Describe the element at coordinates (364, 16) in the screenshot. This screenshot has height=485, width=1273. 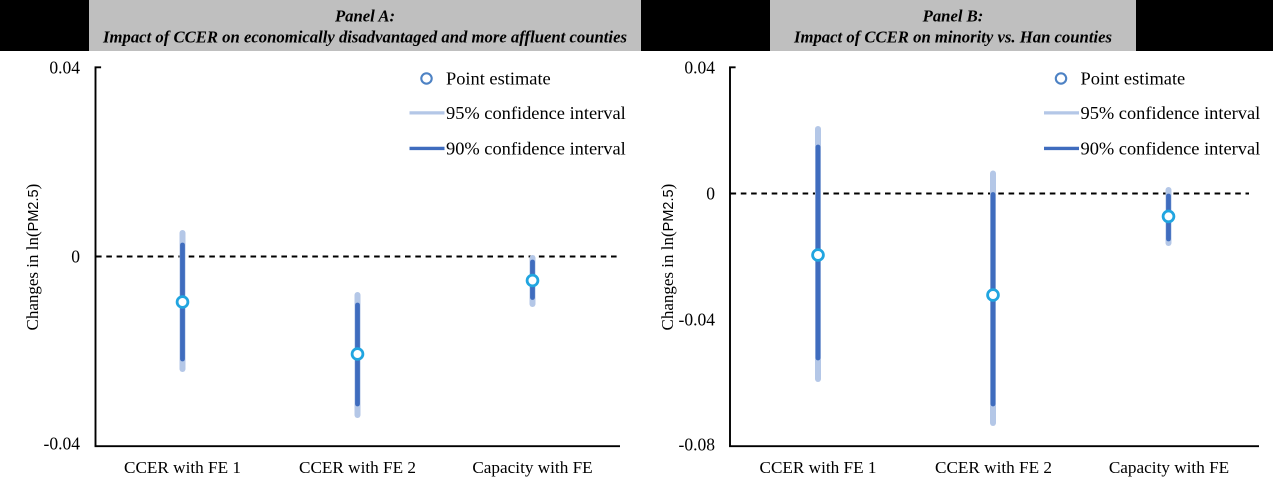
I see `svg-text: Panel A:` at that location.